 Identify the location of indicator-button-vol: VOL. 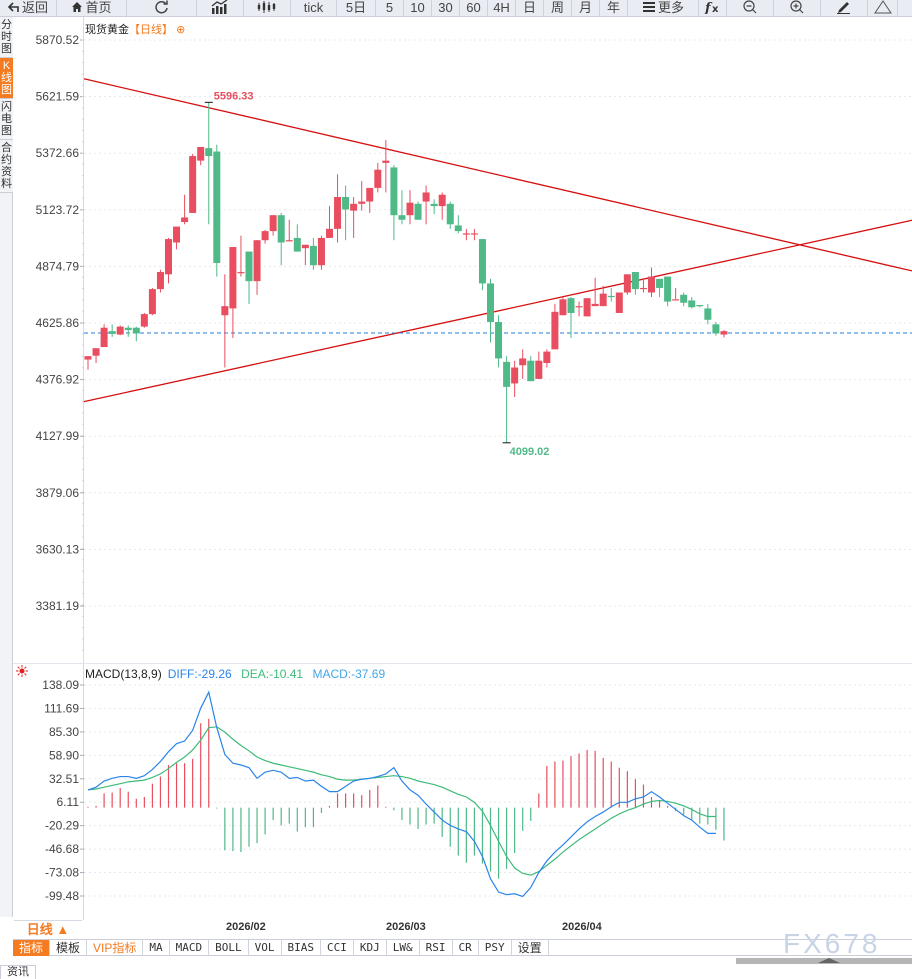
(265, 948).